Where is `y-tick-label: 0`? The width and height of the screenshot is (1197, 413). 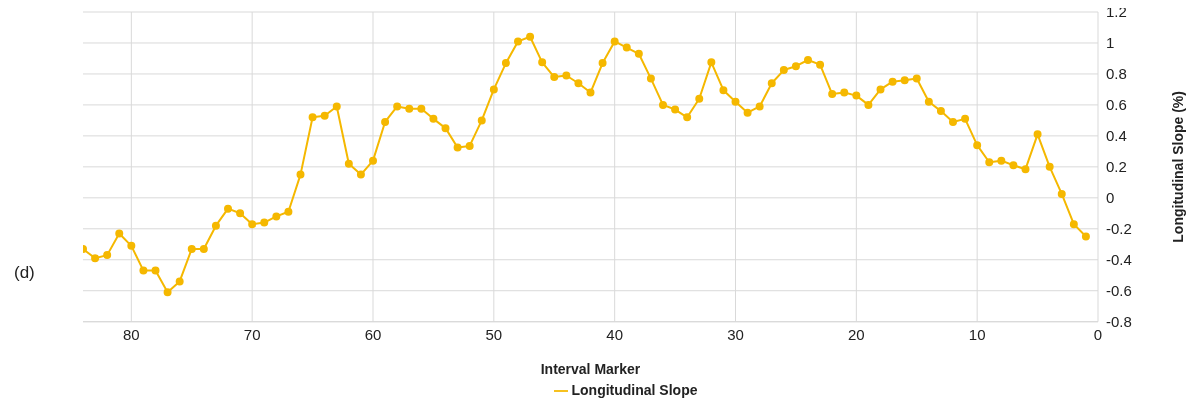
y-tick-label: 0 is located at coordinates (1110, 198).